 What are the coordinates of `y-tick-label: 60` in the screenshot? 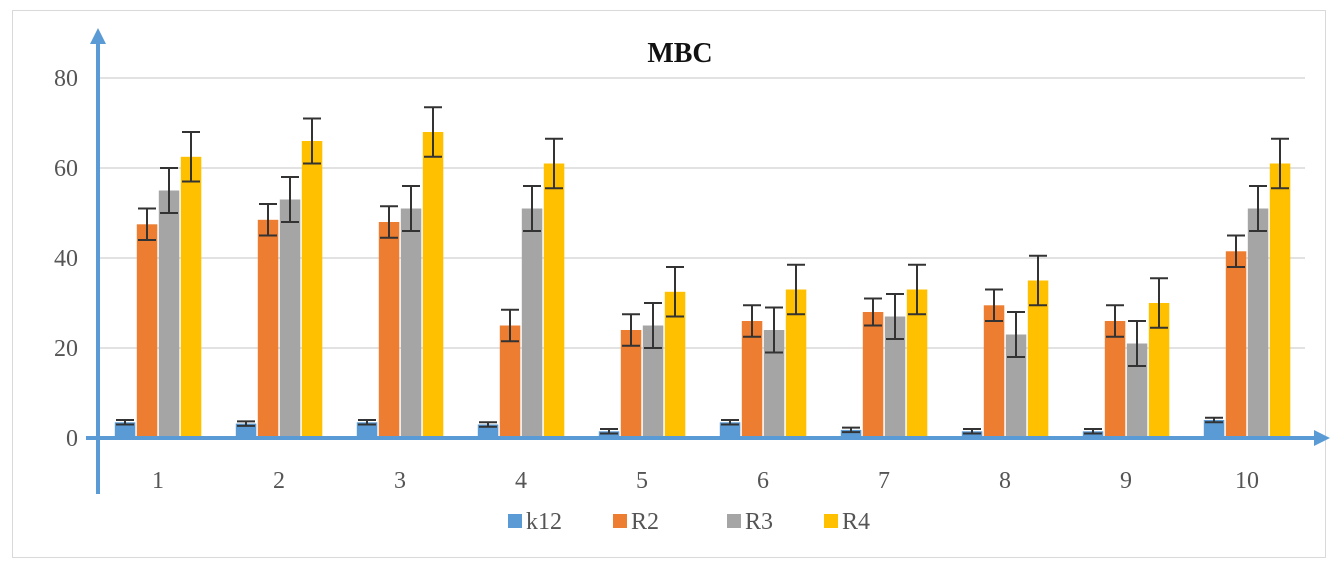 It's located at (66, 169).